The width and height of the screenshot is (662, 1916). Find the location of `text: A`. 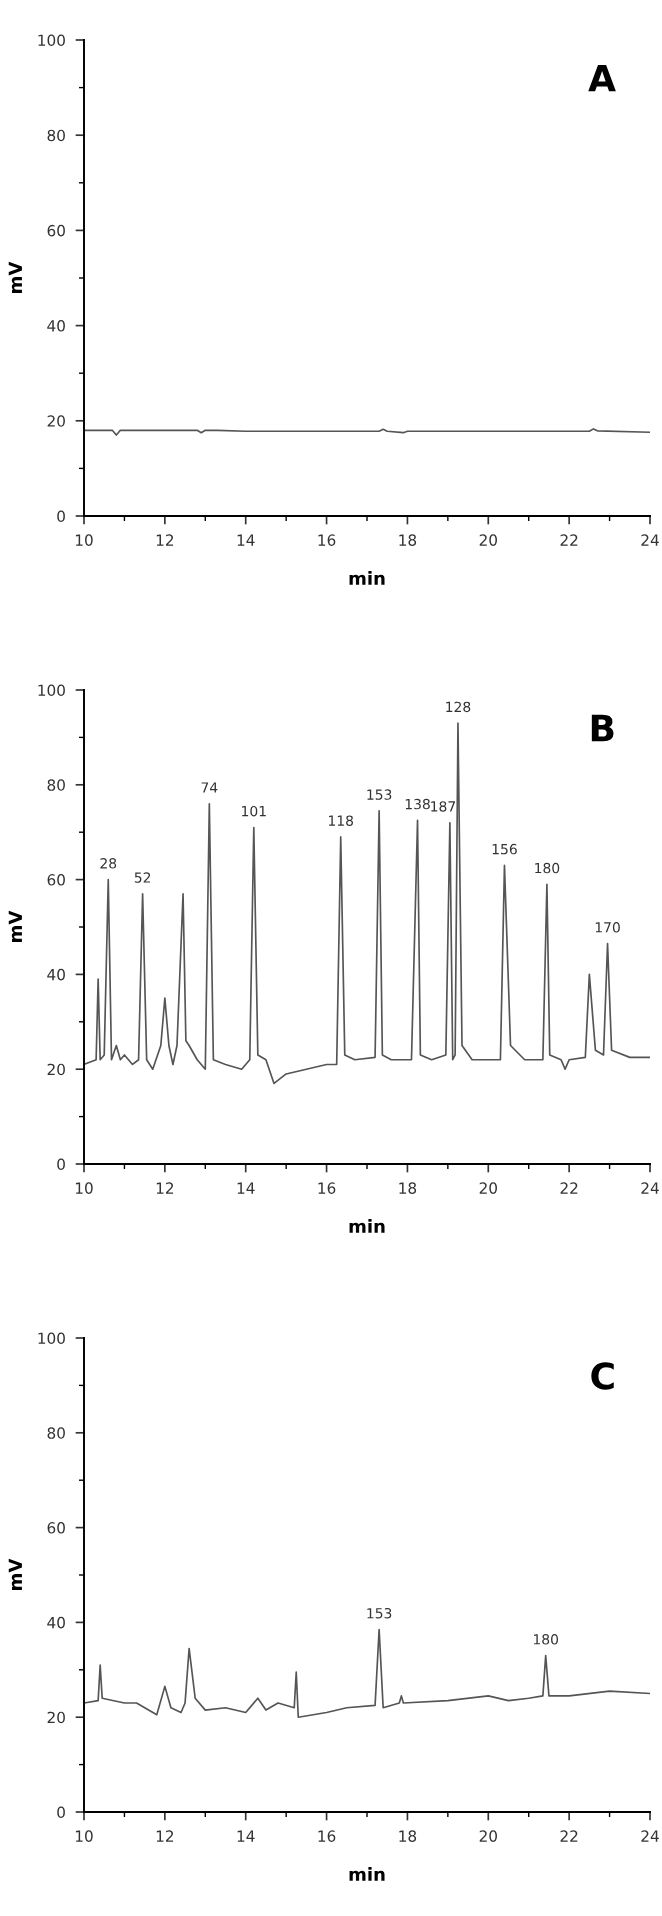

text: A is located at coordinates (602, 78).